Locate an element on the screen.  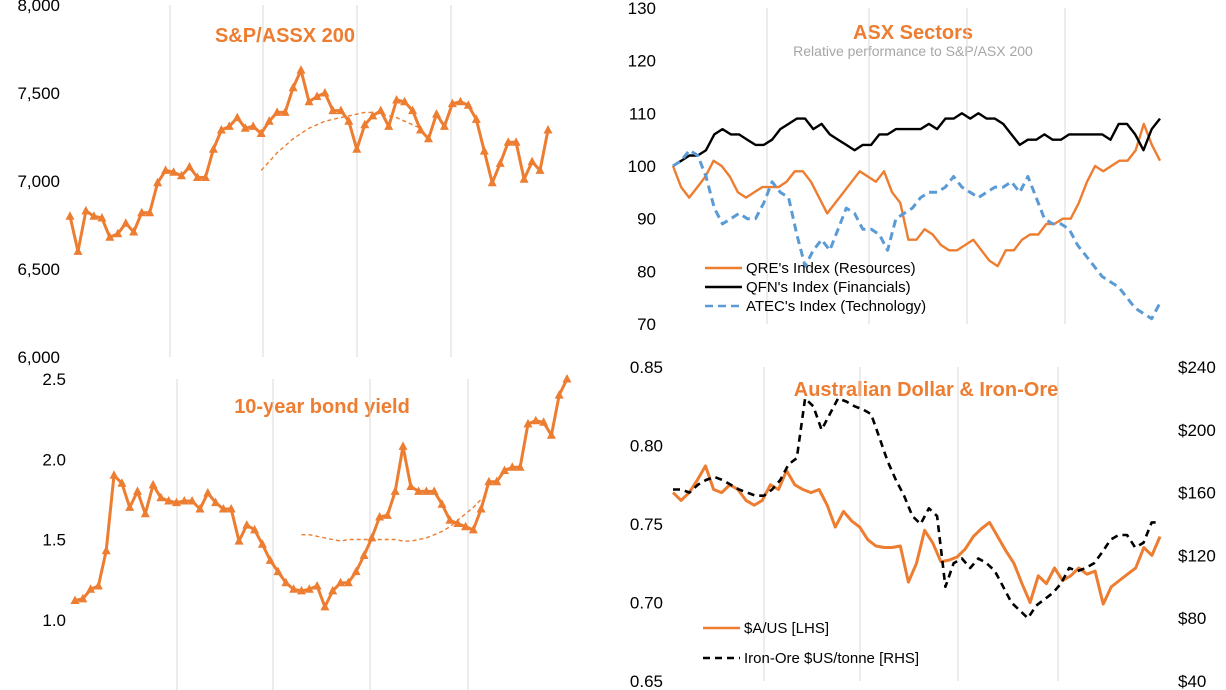
sectors-ytick-label: 110 is located at coordinates (642, 113).